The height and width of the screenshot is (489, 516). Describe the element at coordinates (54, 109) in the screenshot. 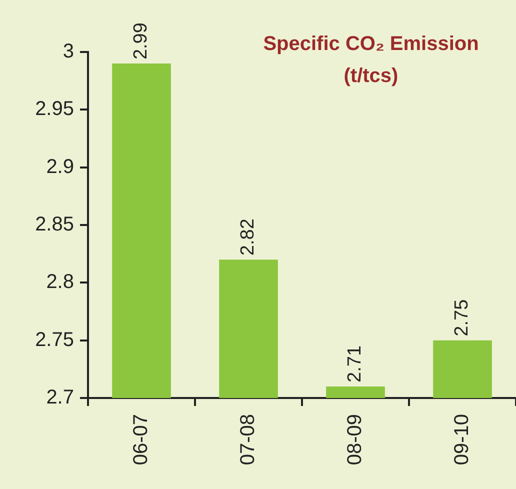

I see `y-tick-label: 2.95` at that location.